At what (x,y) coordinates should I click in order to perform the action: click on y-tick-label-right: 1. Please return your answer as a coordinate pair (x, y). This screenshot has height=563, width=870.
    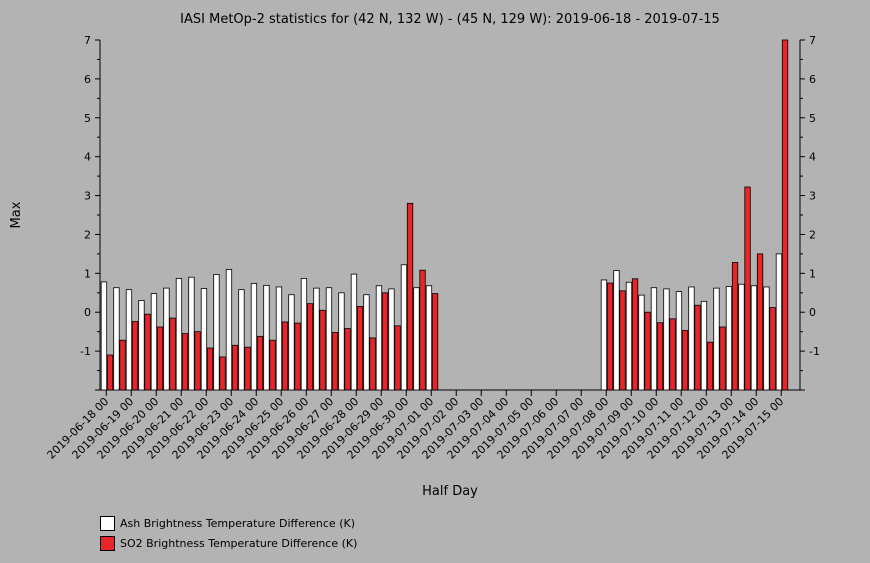
    Looking at the image, I should click on (812, 273).